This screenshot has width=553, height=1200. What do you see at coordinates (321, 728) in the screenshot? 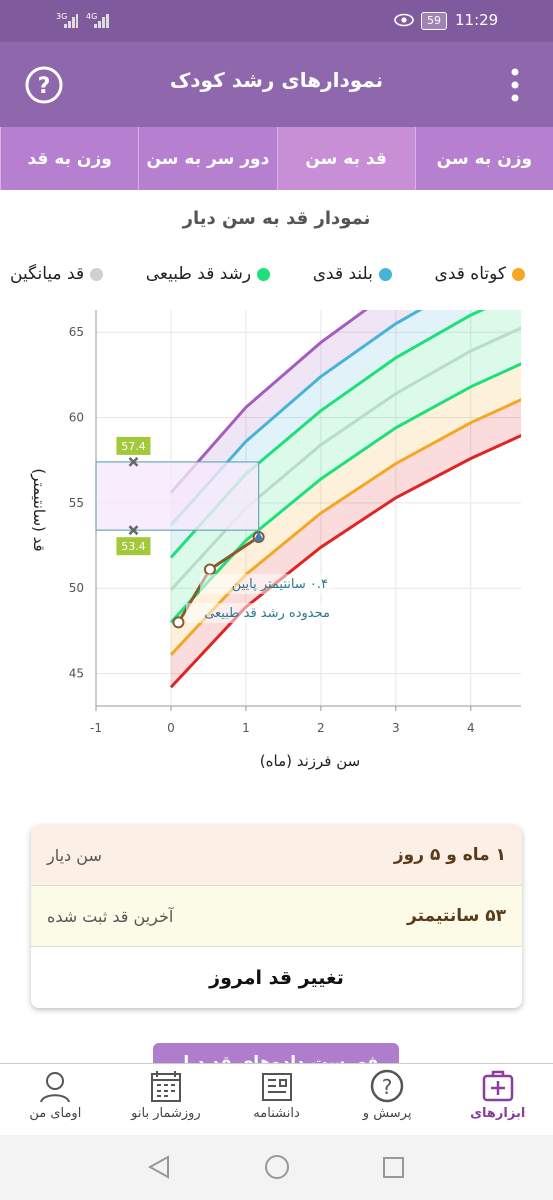
I see `x-tick-label: 2` at bounding box center [321, 728].